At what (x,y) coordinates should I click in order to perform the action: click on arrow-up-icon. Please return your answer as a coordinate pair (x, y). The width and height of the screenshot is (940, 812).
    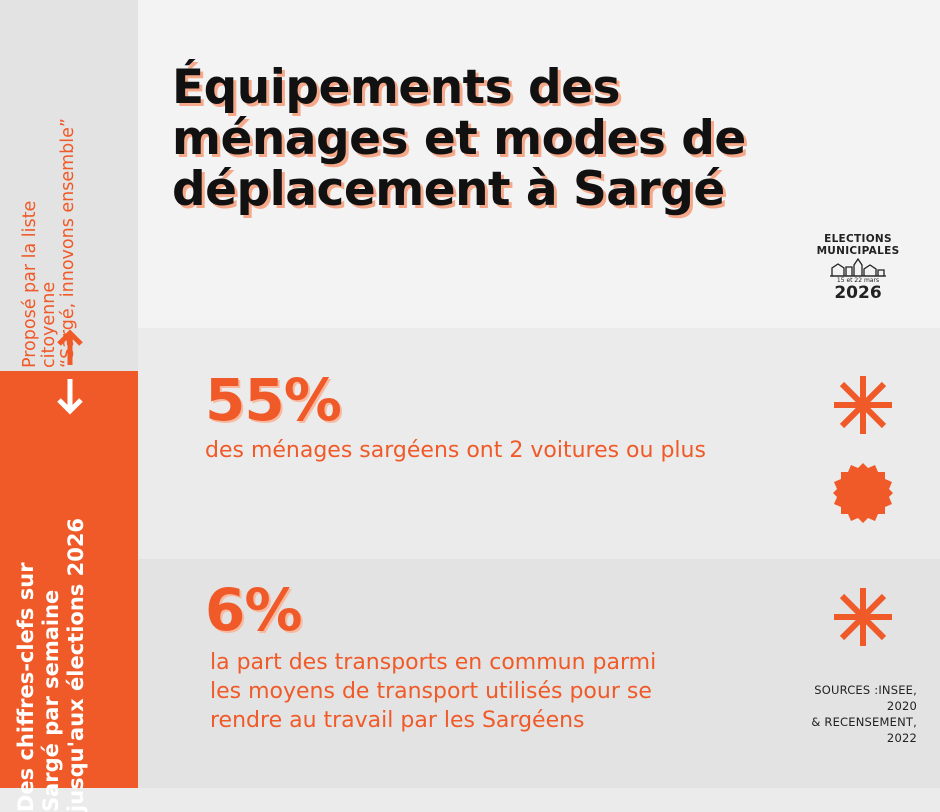
    Looking at the image, I should click on (70, 347).